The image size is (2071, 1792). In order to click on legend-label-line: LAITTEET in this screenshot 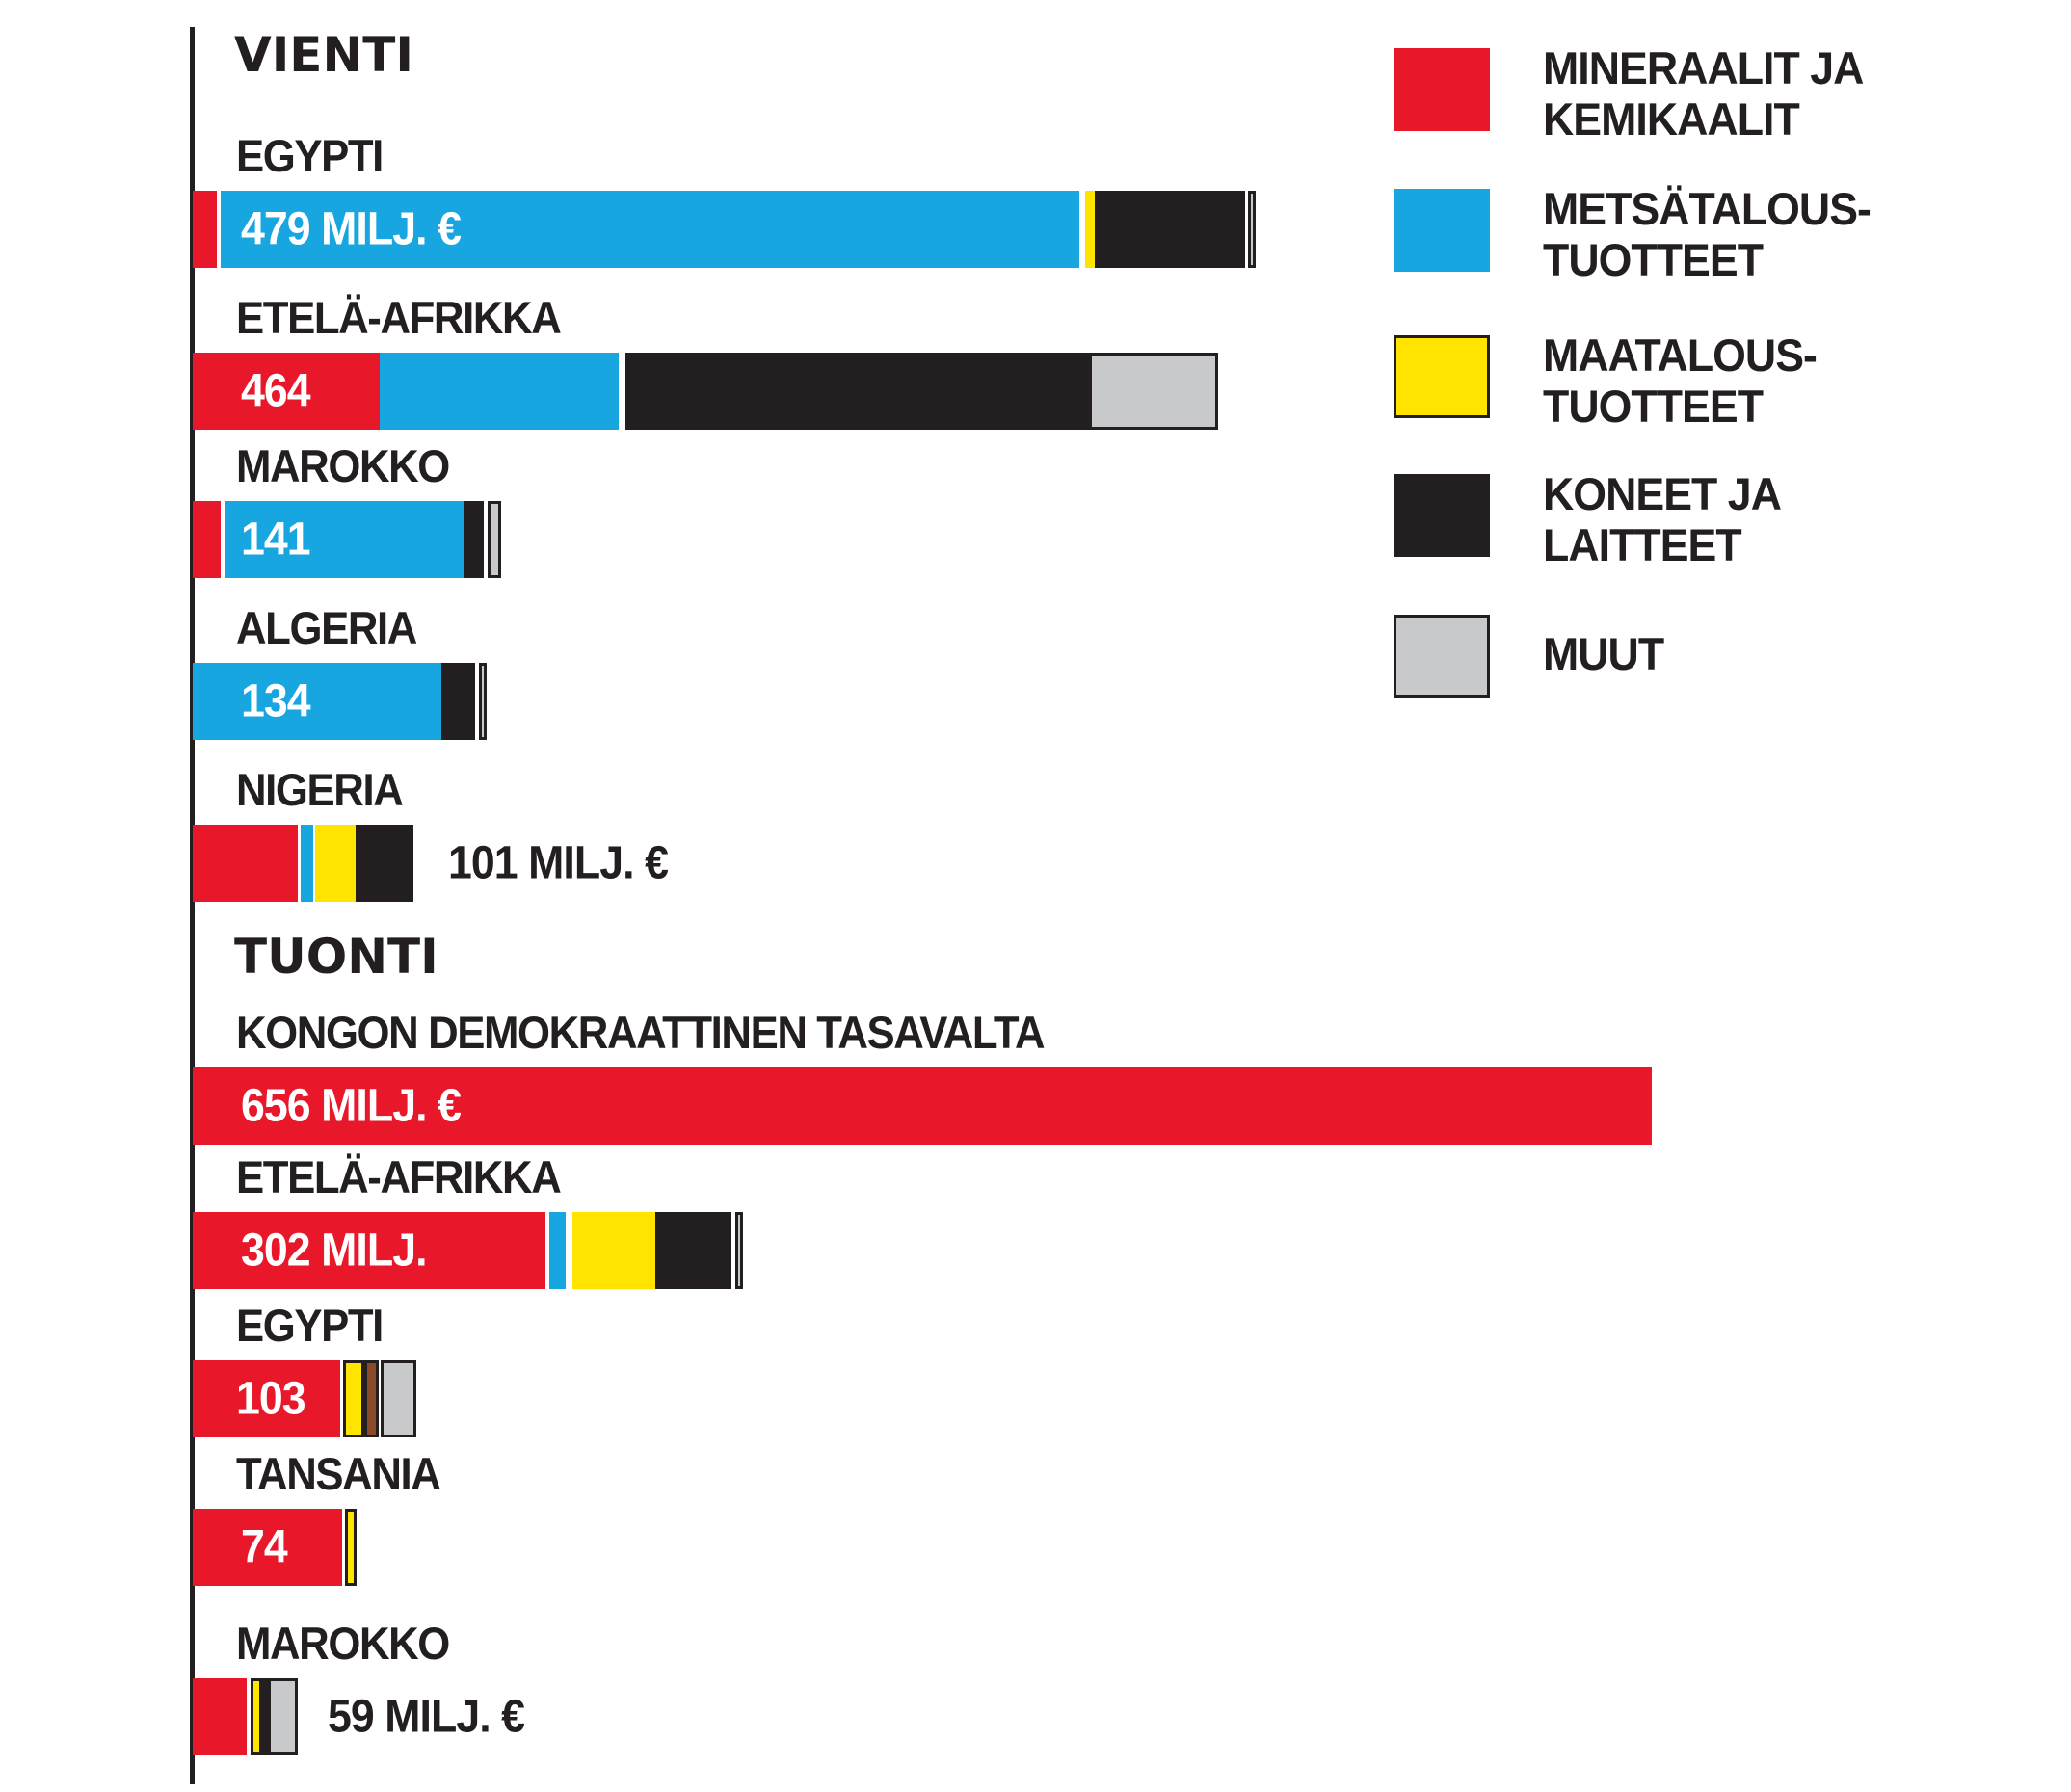, I will do `click(1642, 545)`.